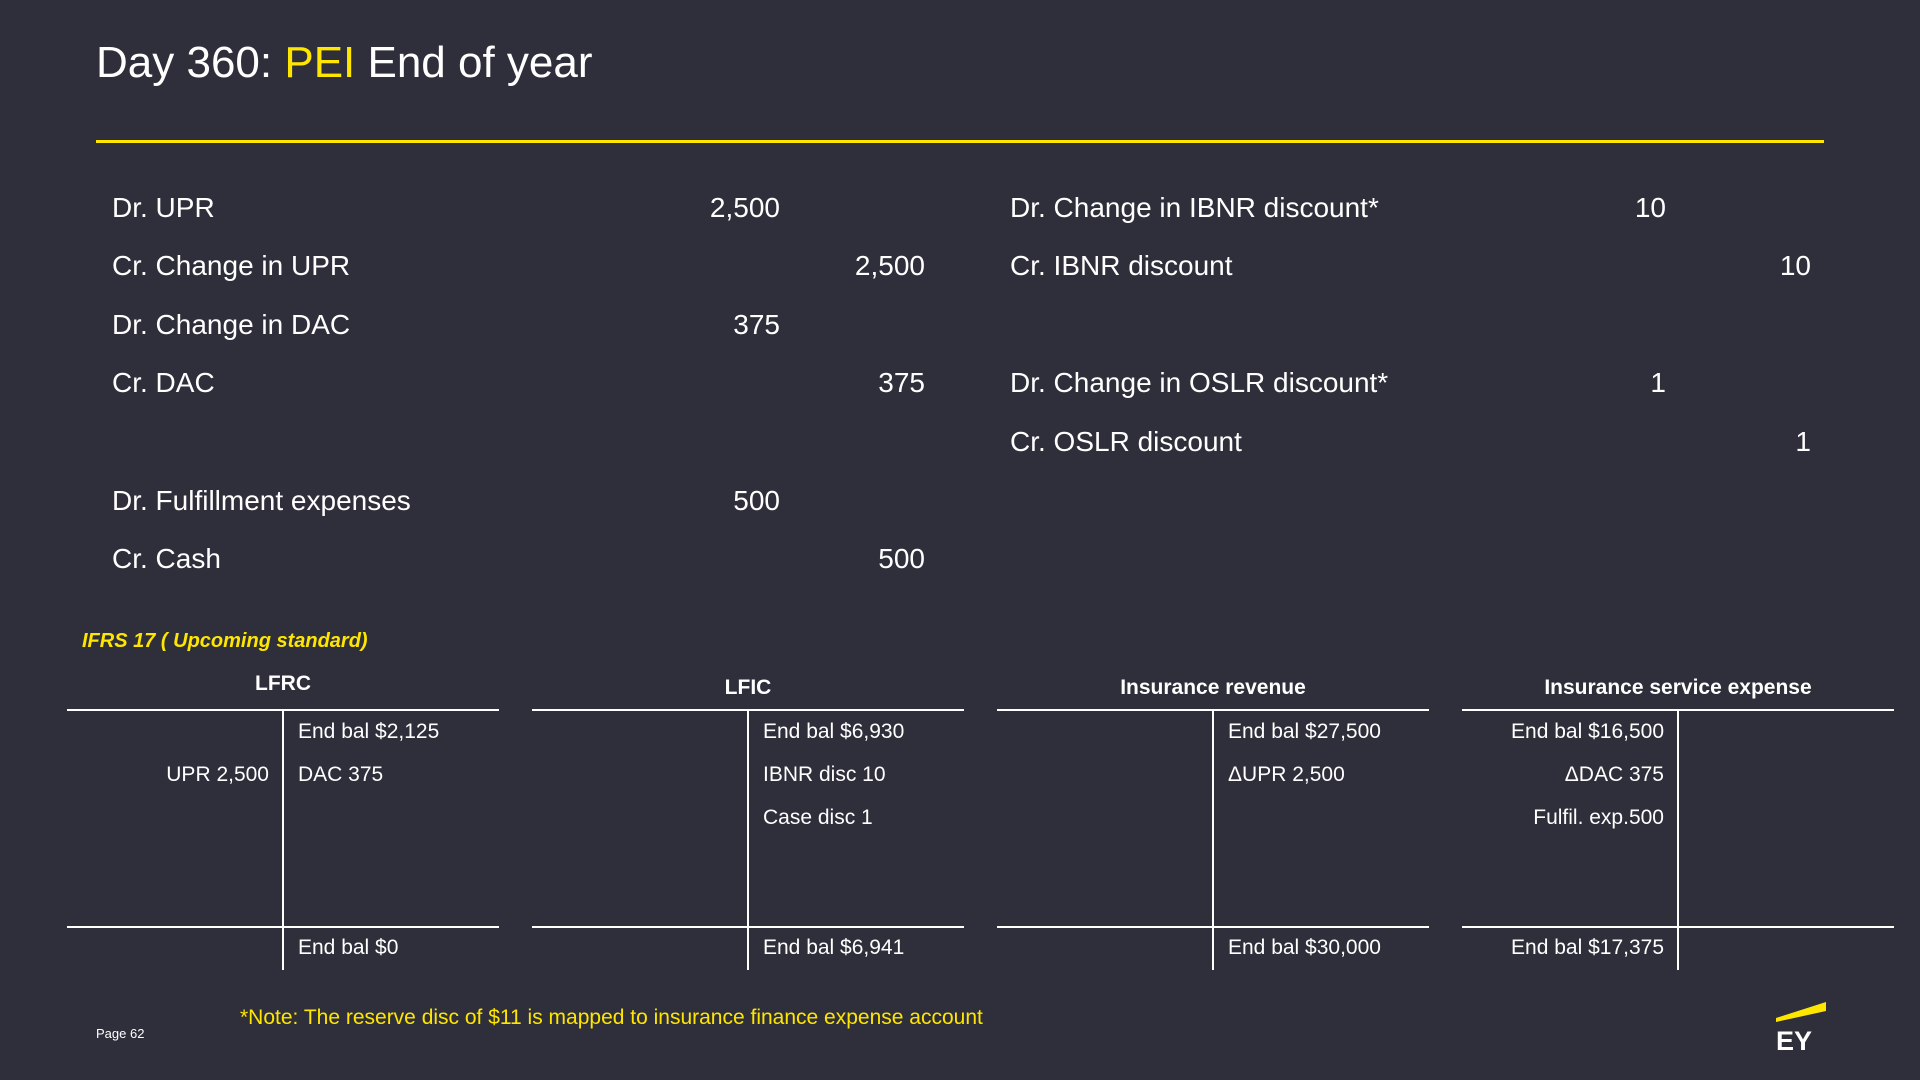  I want to click on title-highlight: PEI, so click(320, 62).